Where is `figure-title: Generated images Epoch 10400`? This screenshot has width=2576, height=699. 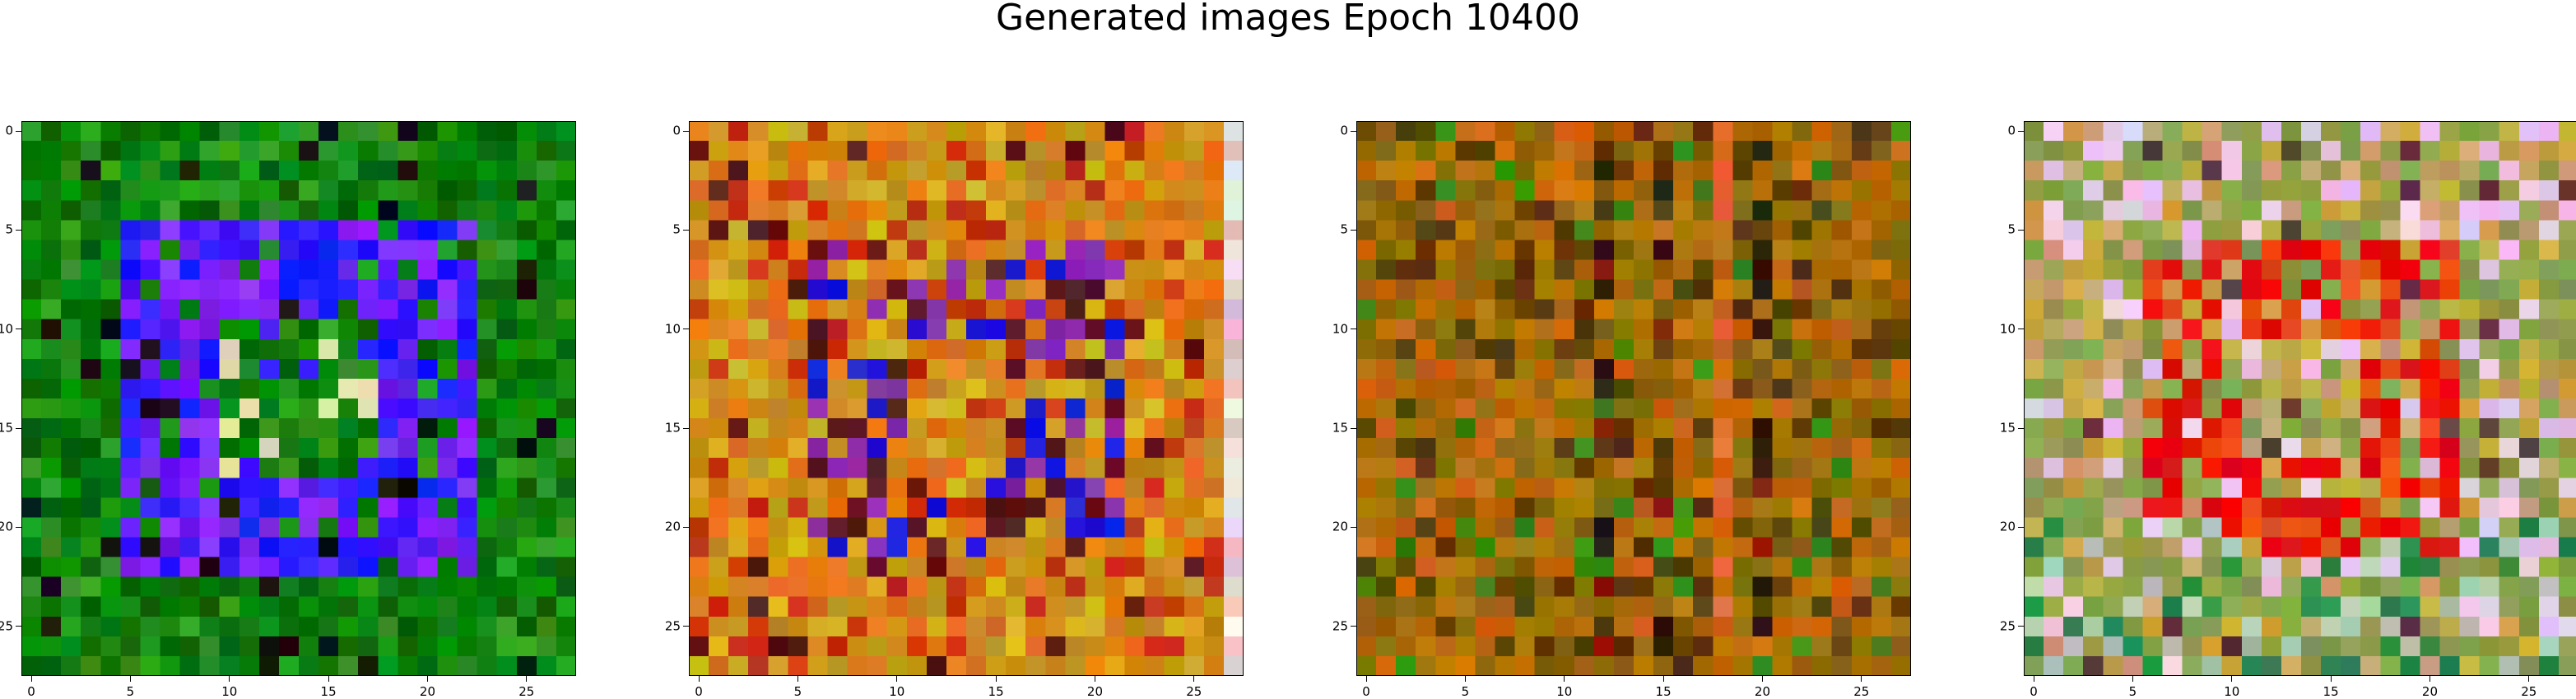 figure-title: Generated images Epoch 10400 is located at coordinates (1288, 19).